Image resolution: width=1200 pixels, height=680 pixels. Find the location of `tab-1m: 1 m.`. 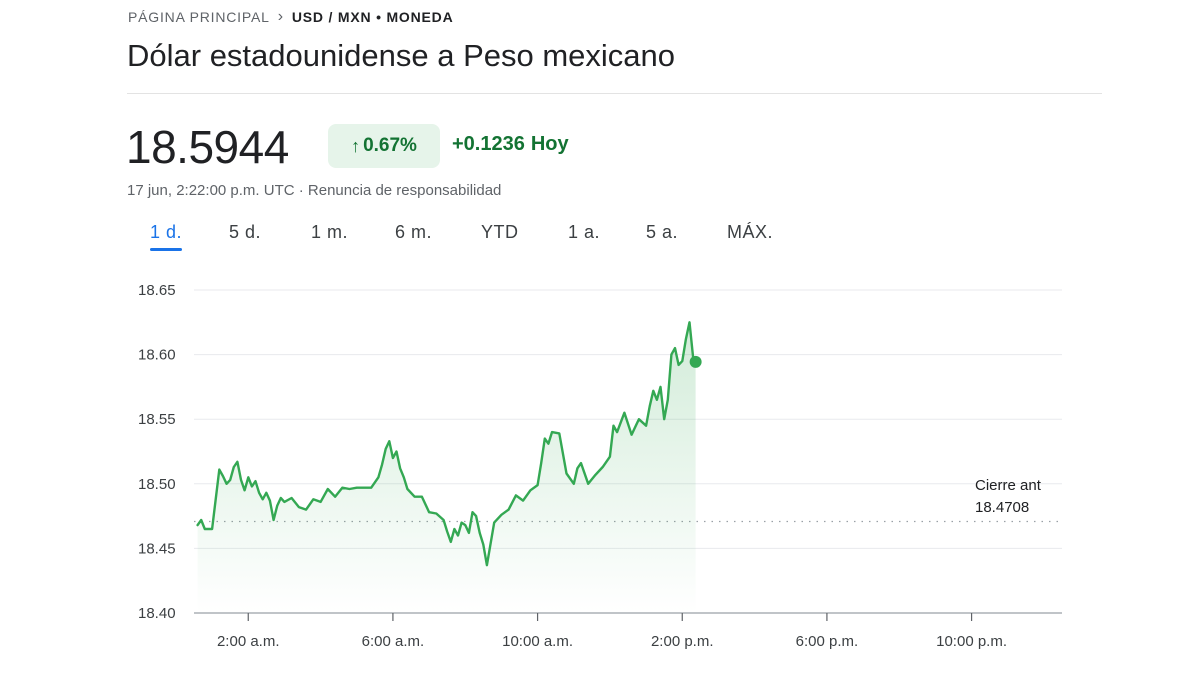

tab-1m: 1 m. is located at coordinates (330, 232).